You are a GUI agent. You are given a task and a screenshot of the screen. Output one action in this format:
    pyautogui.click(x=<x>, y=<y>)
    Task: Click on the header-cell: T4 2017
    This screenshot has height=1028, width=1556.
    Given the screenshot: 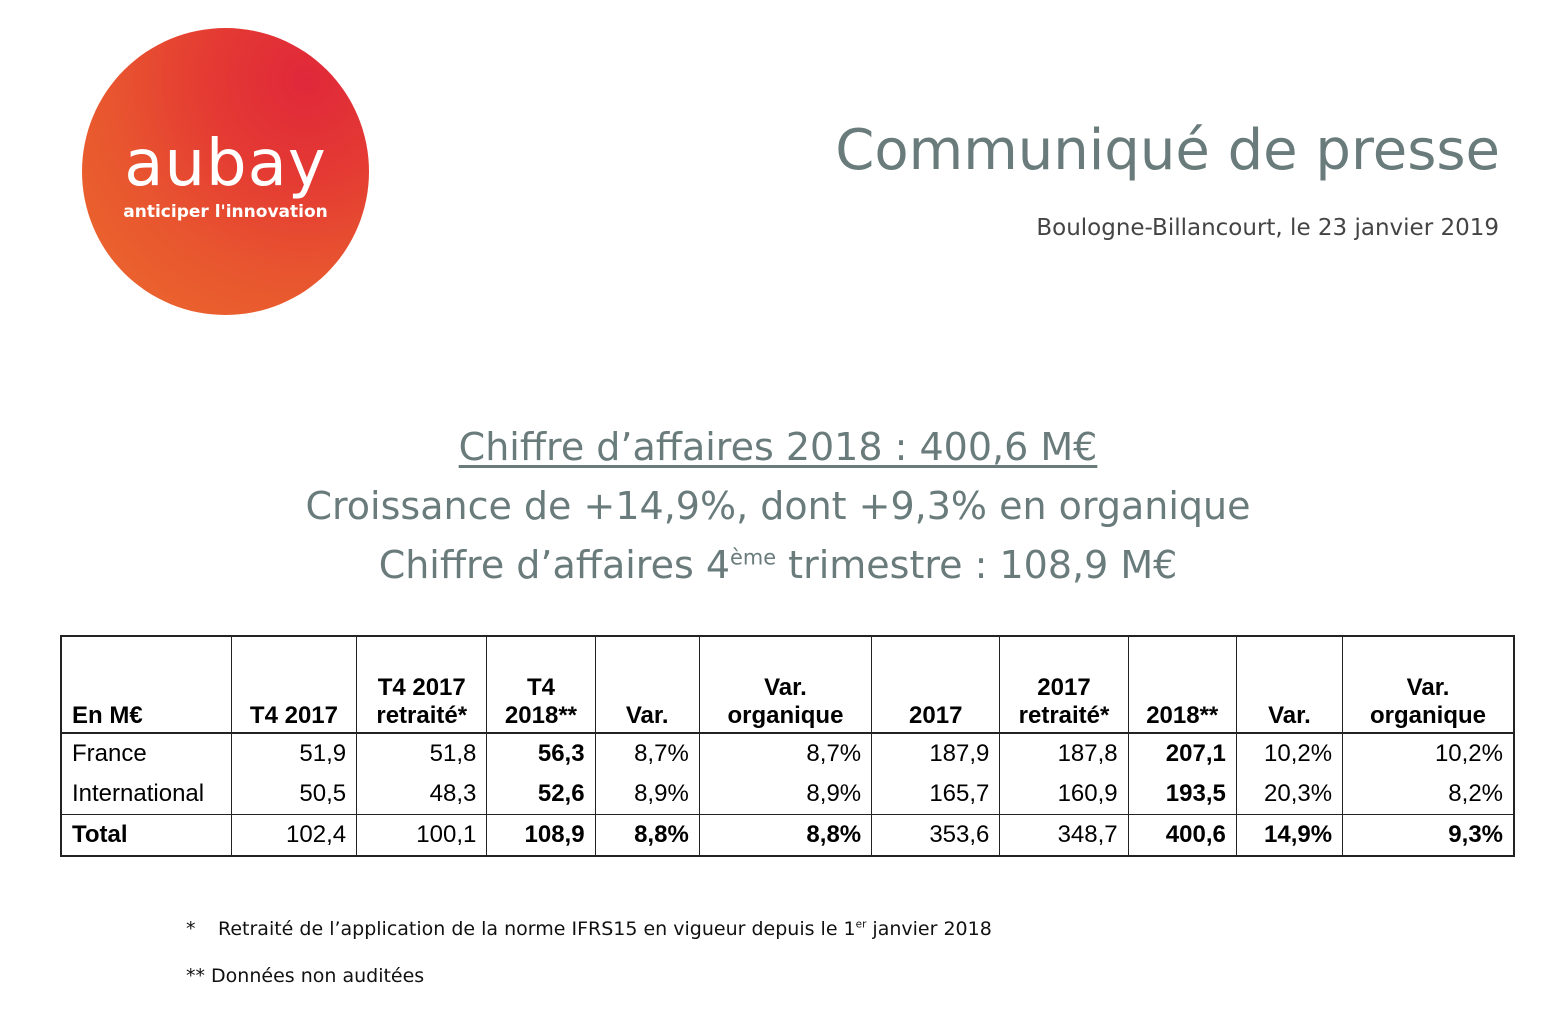 What is the action you would take?
    pyautogui.click(x=294, y=685)
    